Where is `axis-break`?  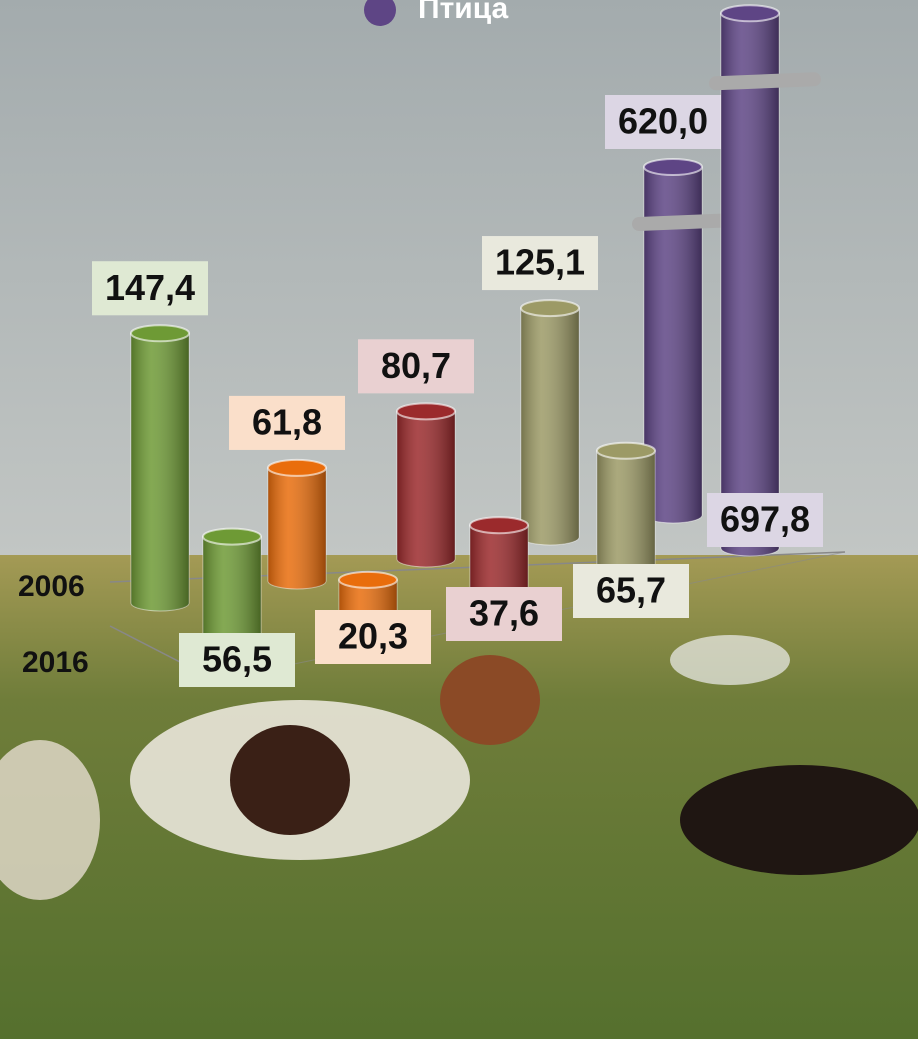 axis-break is located at coordinates (765, 81).